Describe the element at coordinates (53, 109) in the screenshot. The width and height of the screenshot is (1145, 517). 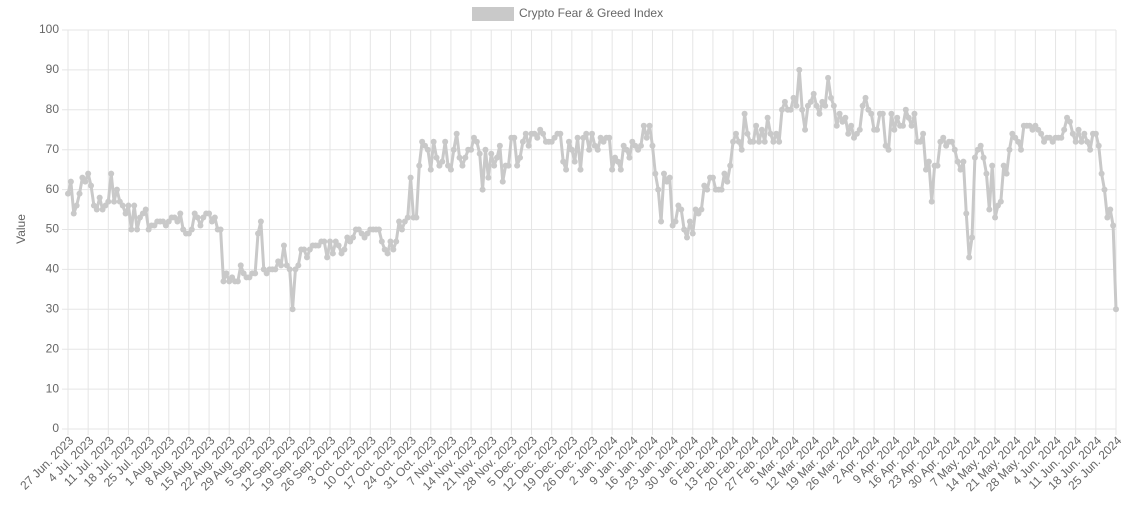
I see `y-tick-label: 80` at that location.